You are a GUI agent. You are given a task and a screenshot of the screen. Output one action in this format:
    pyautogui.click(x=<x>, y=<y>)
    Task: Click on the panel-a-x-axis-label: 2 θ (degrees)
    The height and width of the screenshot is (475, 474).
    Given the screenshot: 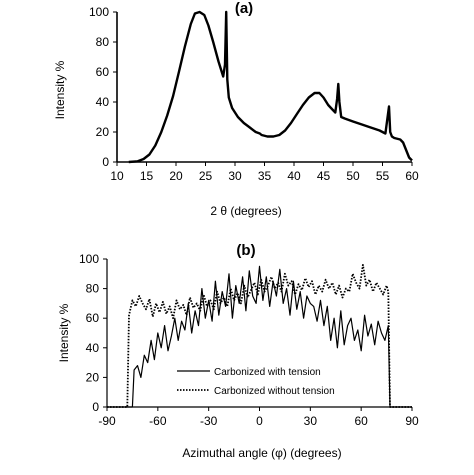 What is the action you would take?
    pyautogui.click(x=245, y=211)
    